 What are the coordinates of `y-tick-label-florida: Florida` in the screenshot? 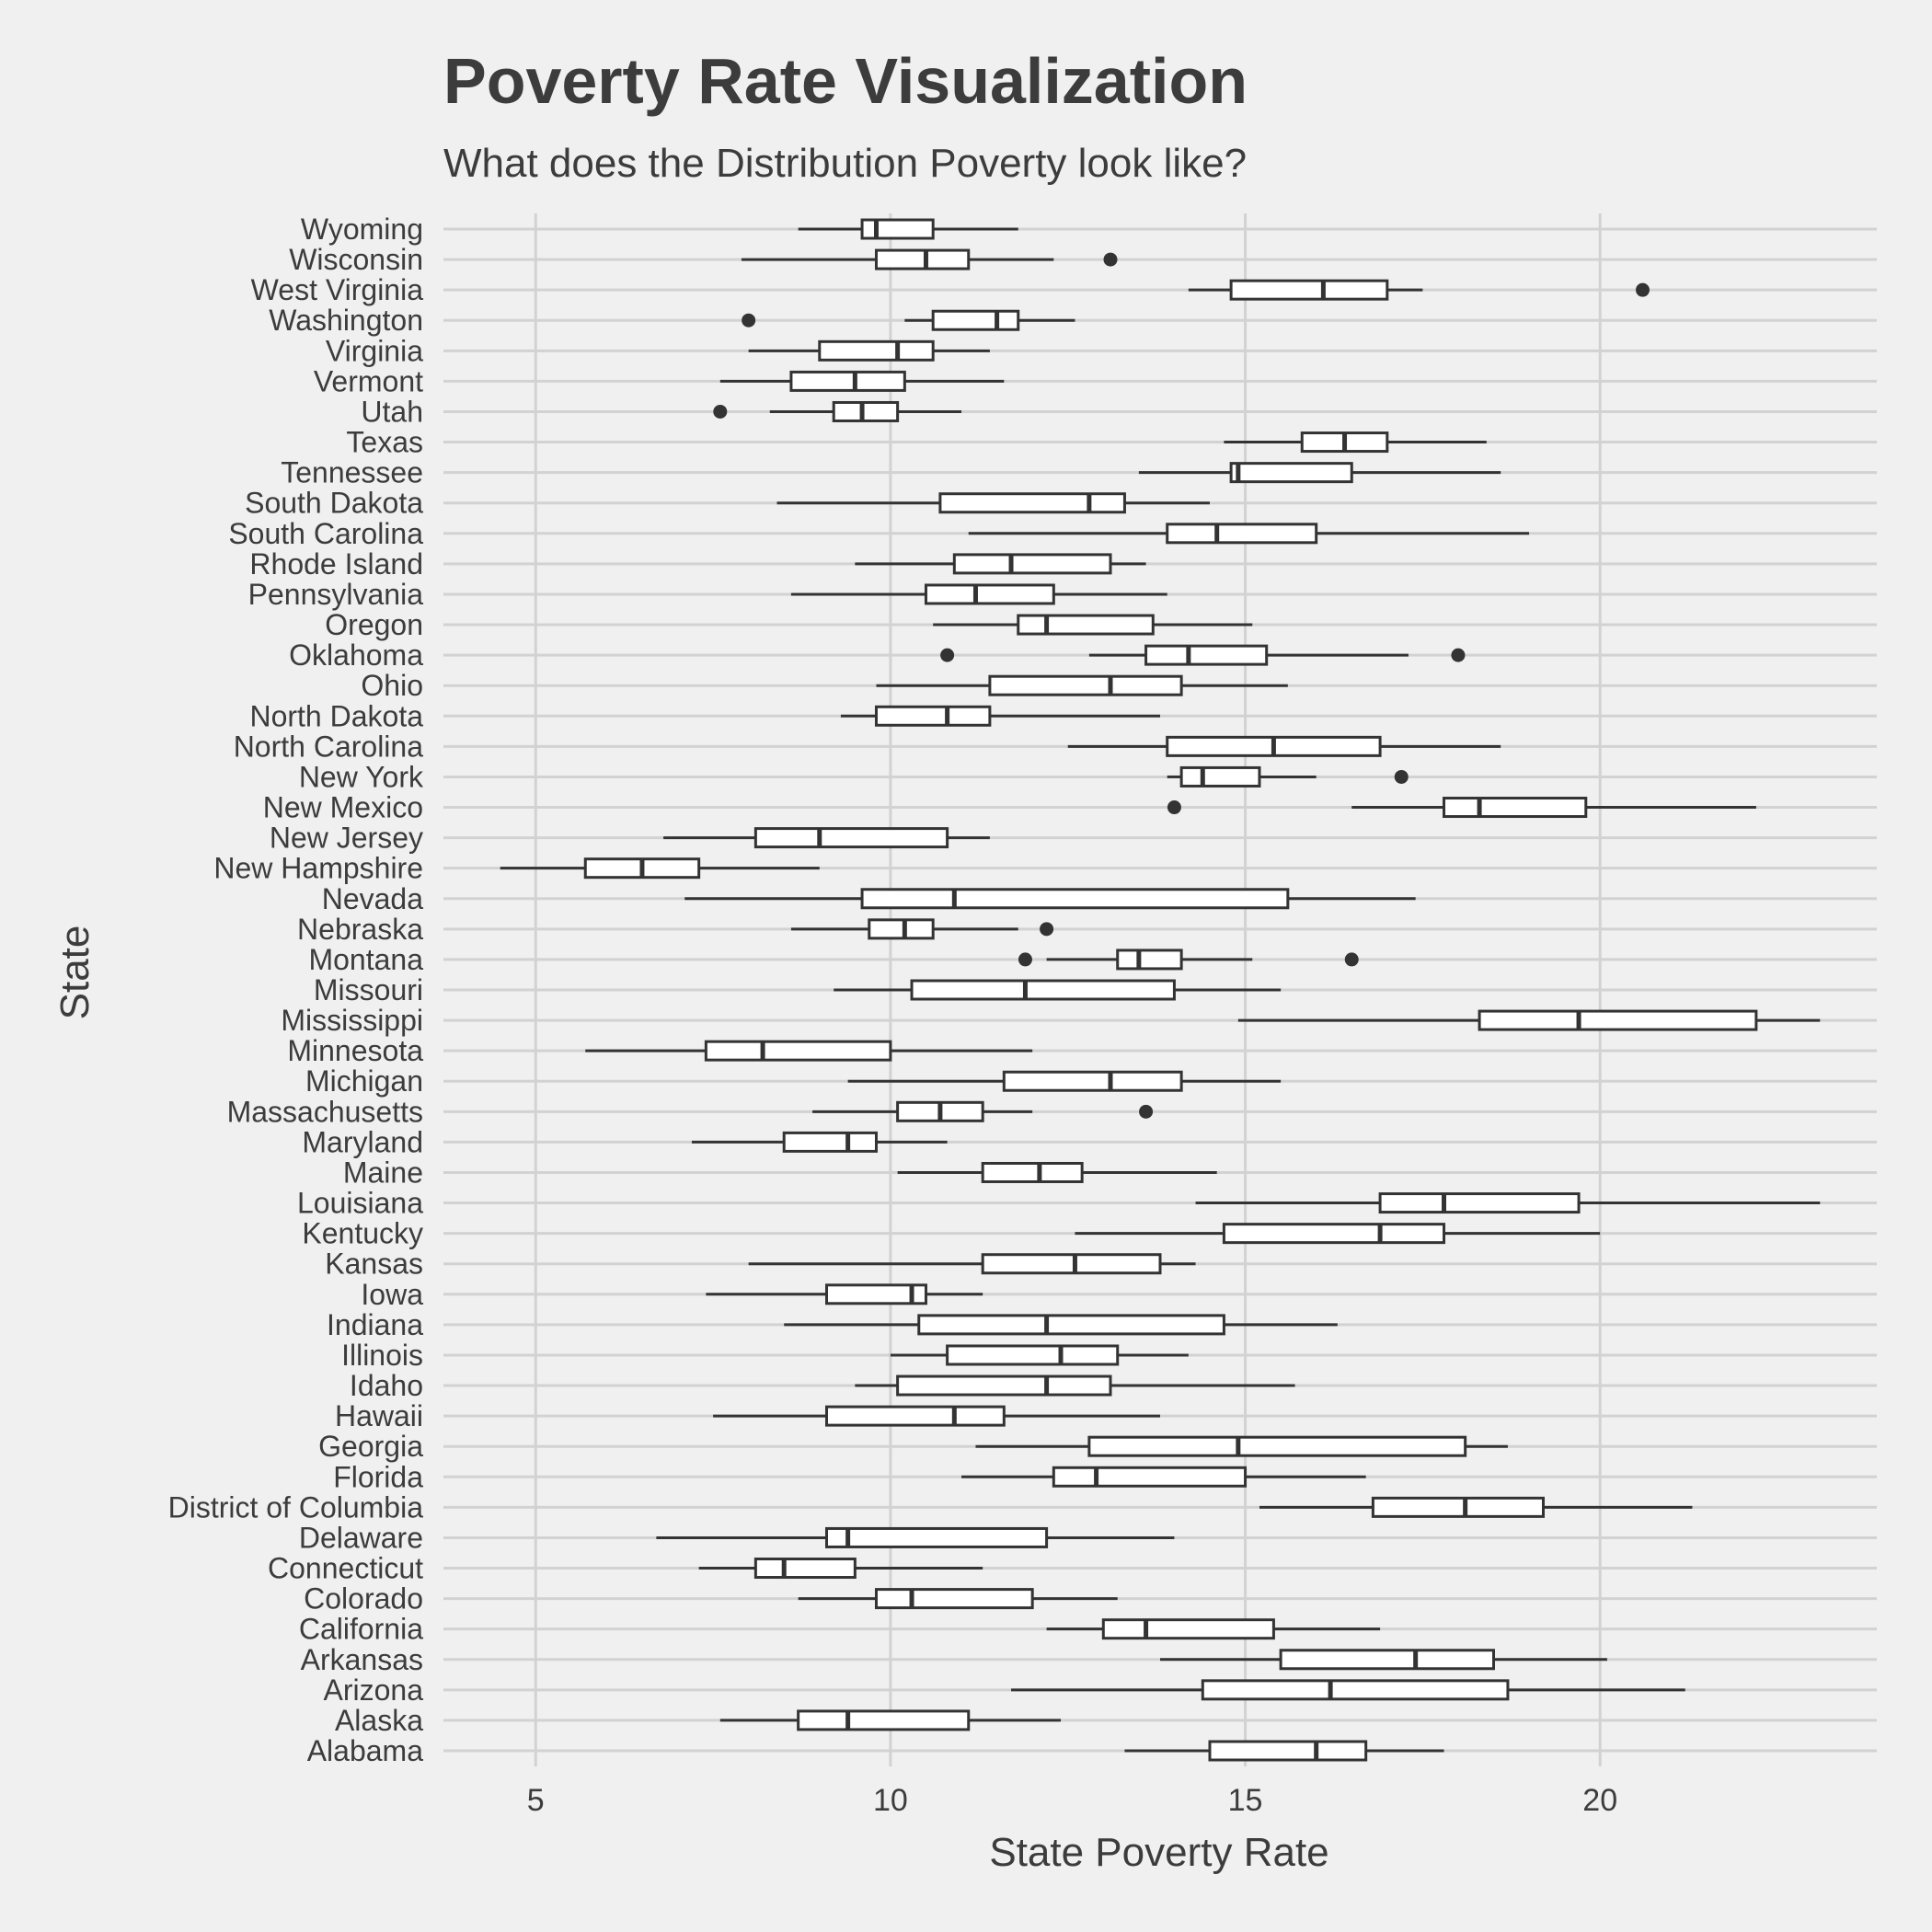 It's located at (378, 1476).